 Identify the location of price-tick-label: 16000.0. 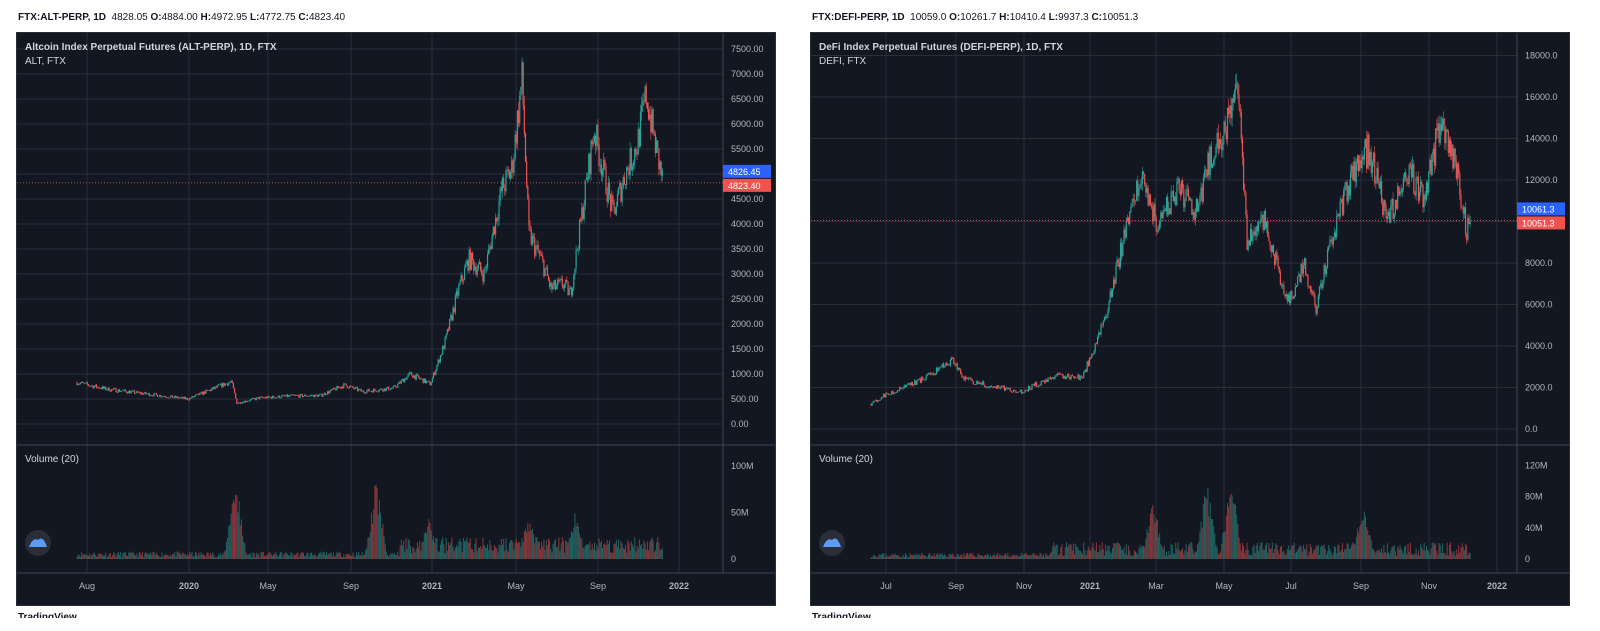
(1541, 97).